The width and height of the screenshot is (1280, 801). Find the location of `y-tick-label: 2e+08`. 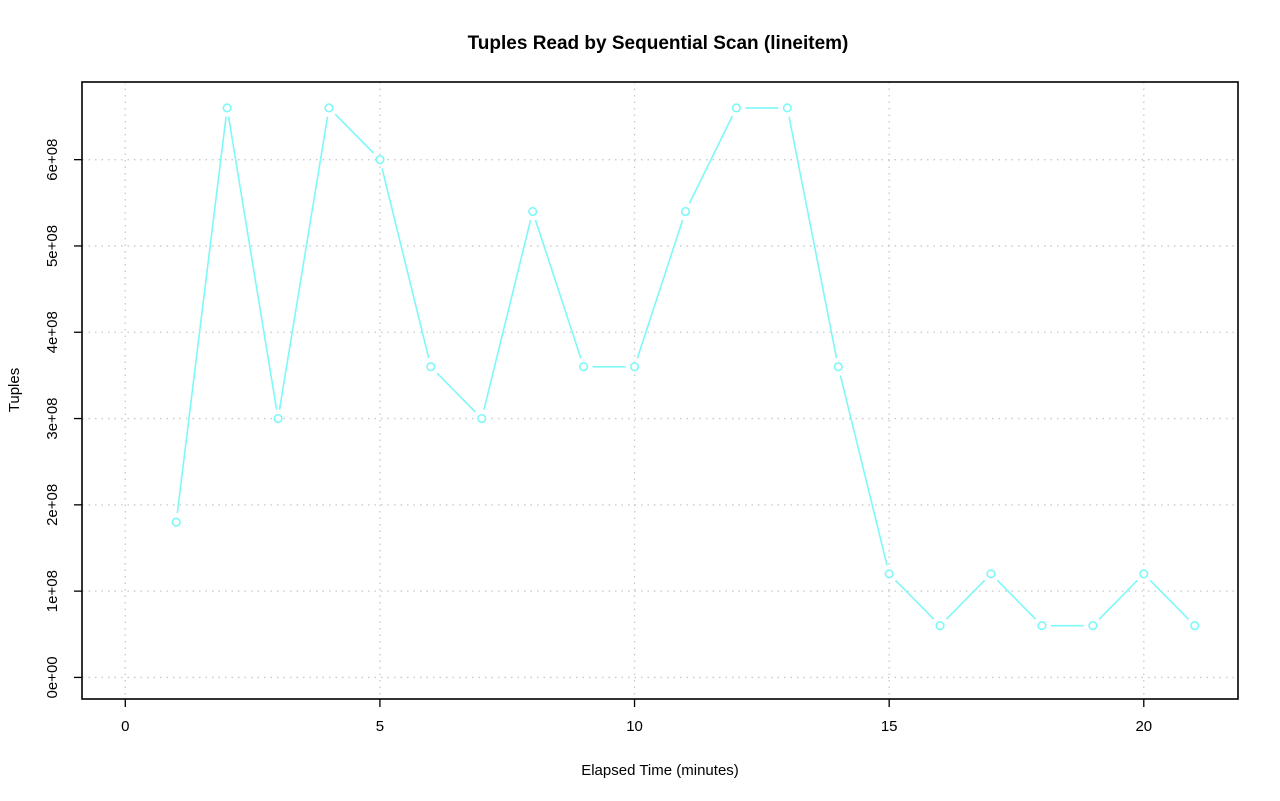

y-tick-label: 2e+08 is located at coordinates (52, 505).